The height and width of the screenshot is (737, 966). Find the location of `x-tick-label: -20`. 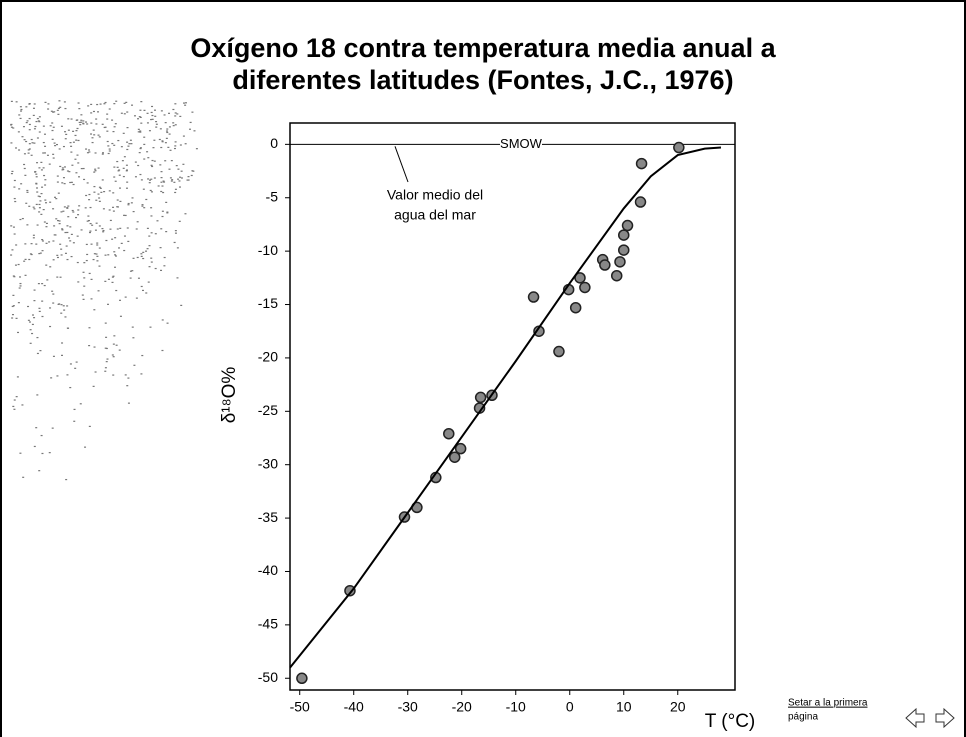

x-tick-label: -20 is located at coordinates (462, 707).